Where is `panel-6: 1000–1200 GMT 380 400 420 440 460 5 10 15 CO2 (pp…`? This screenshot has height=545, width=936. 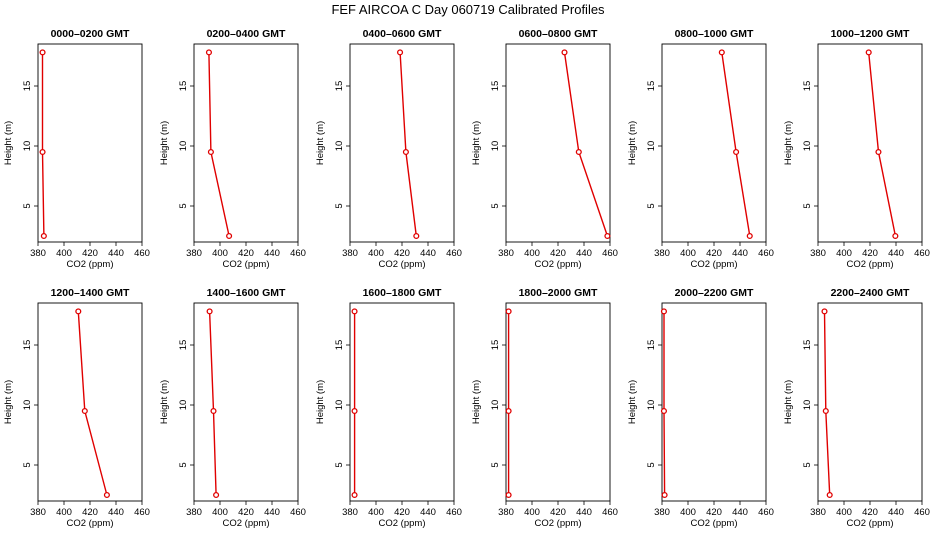
panel-6: 1000–1200 GMT 380 400 420 440 460 5 10 15 CO2 (pp… is located at coordinates (856, 149).